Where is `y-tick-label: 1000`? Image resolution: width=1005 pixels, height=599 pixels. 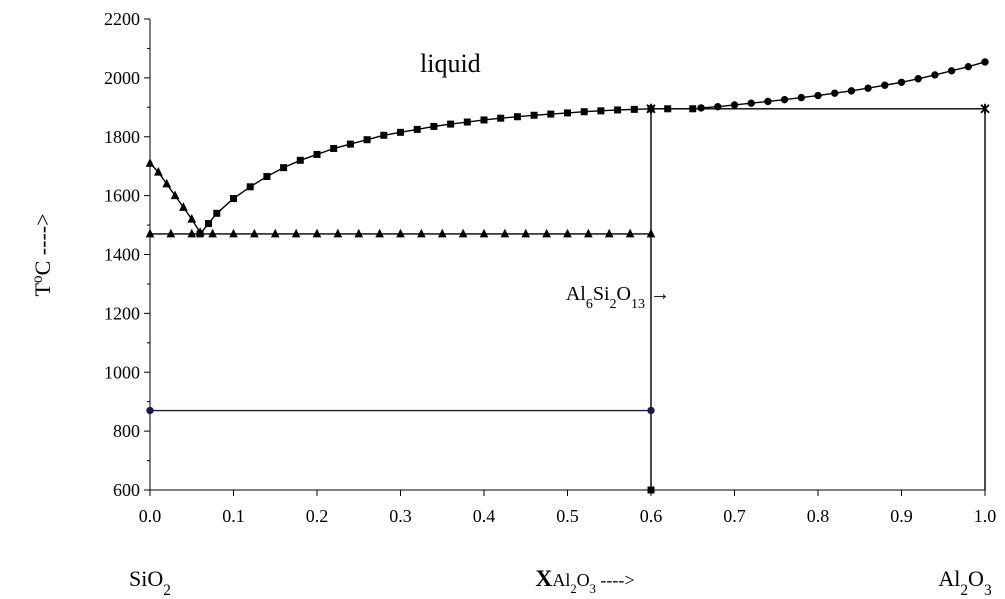
y-tick-label: 1000 is located at coordinates (122, 372).